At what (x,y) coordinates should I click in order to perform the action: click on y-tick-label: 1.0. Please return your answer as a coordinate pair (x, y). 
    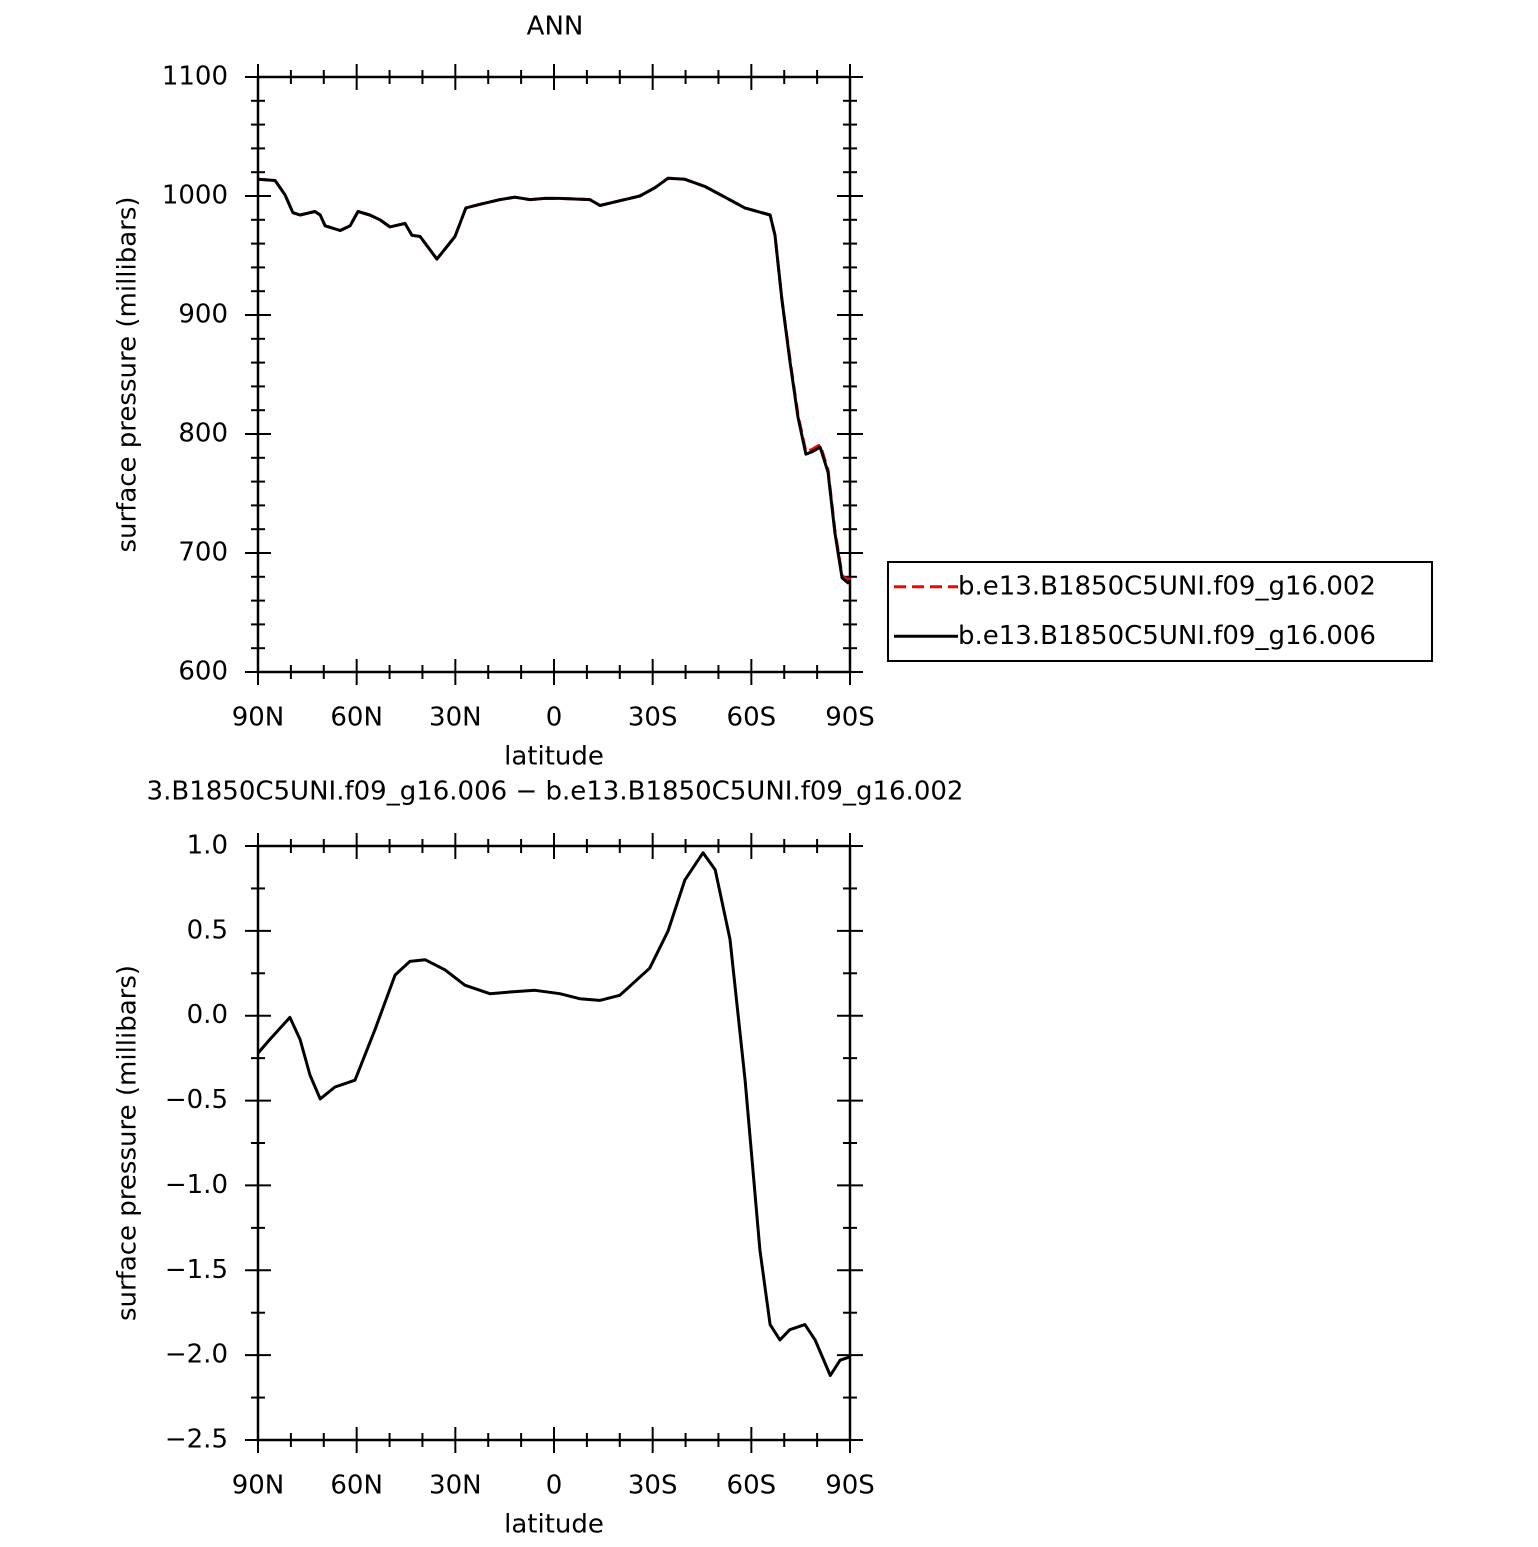
    Looking at the image, I should click on (207, 846).